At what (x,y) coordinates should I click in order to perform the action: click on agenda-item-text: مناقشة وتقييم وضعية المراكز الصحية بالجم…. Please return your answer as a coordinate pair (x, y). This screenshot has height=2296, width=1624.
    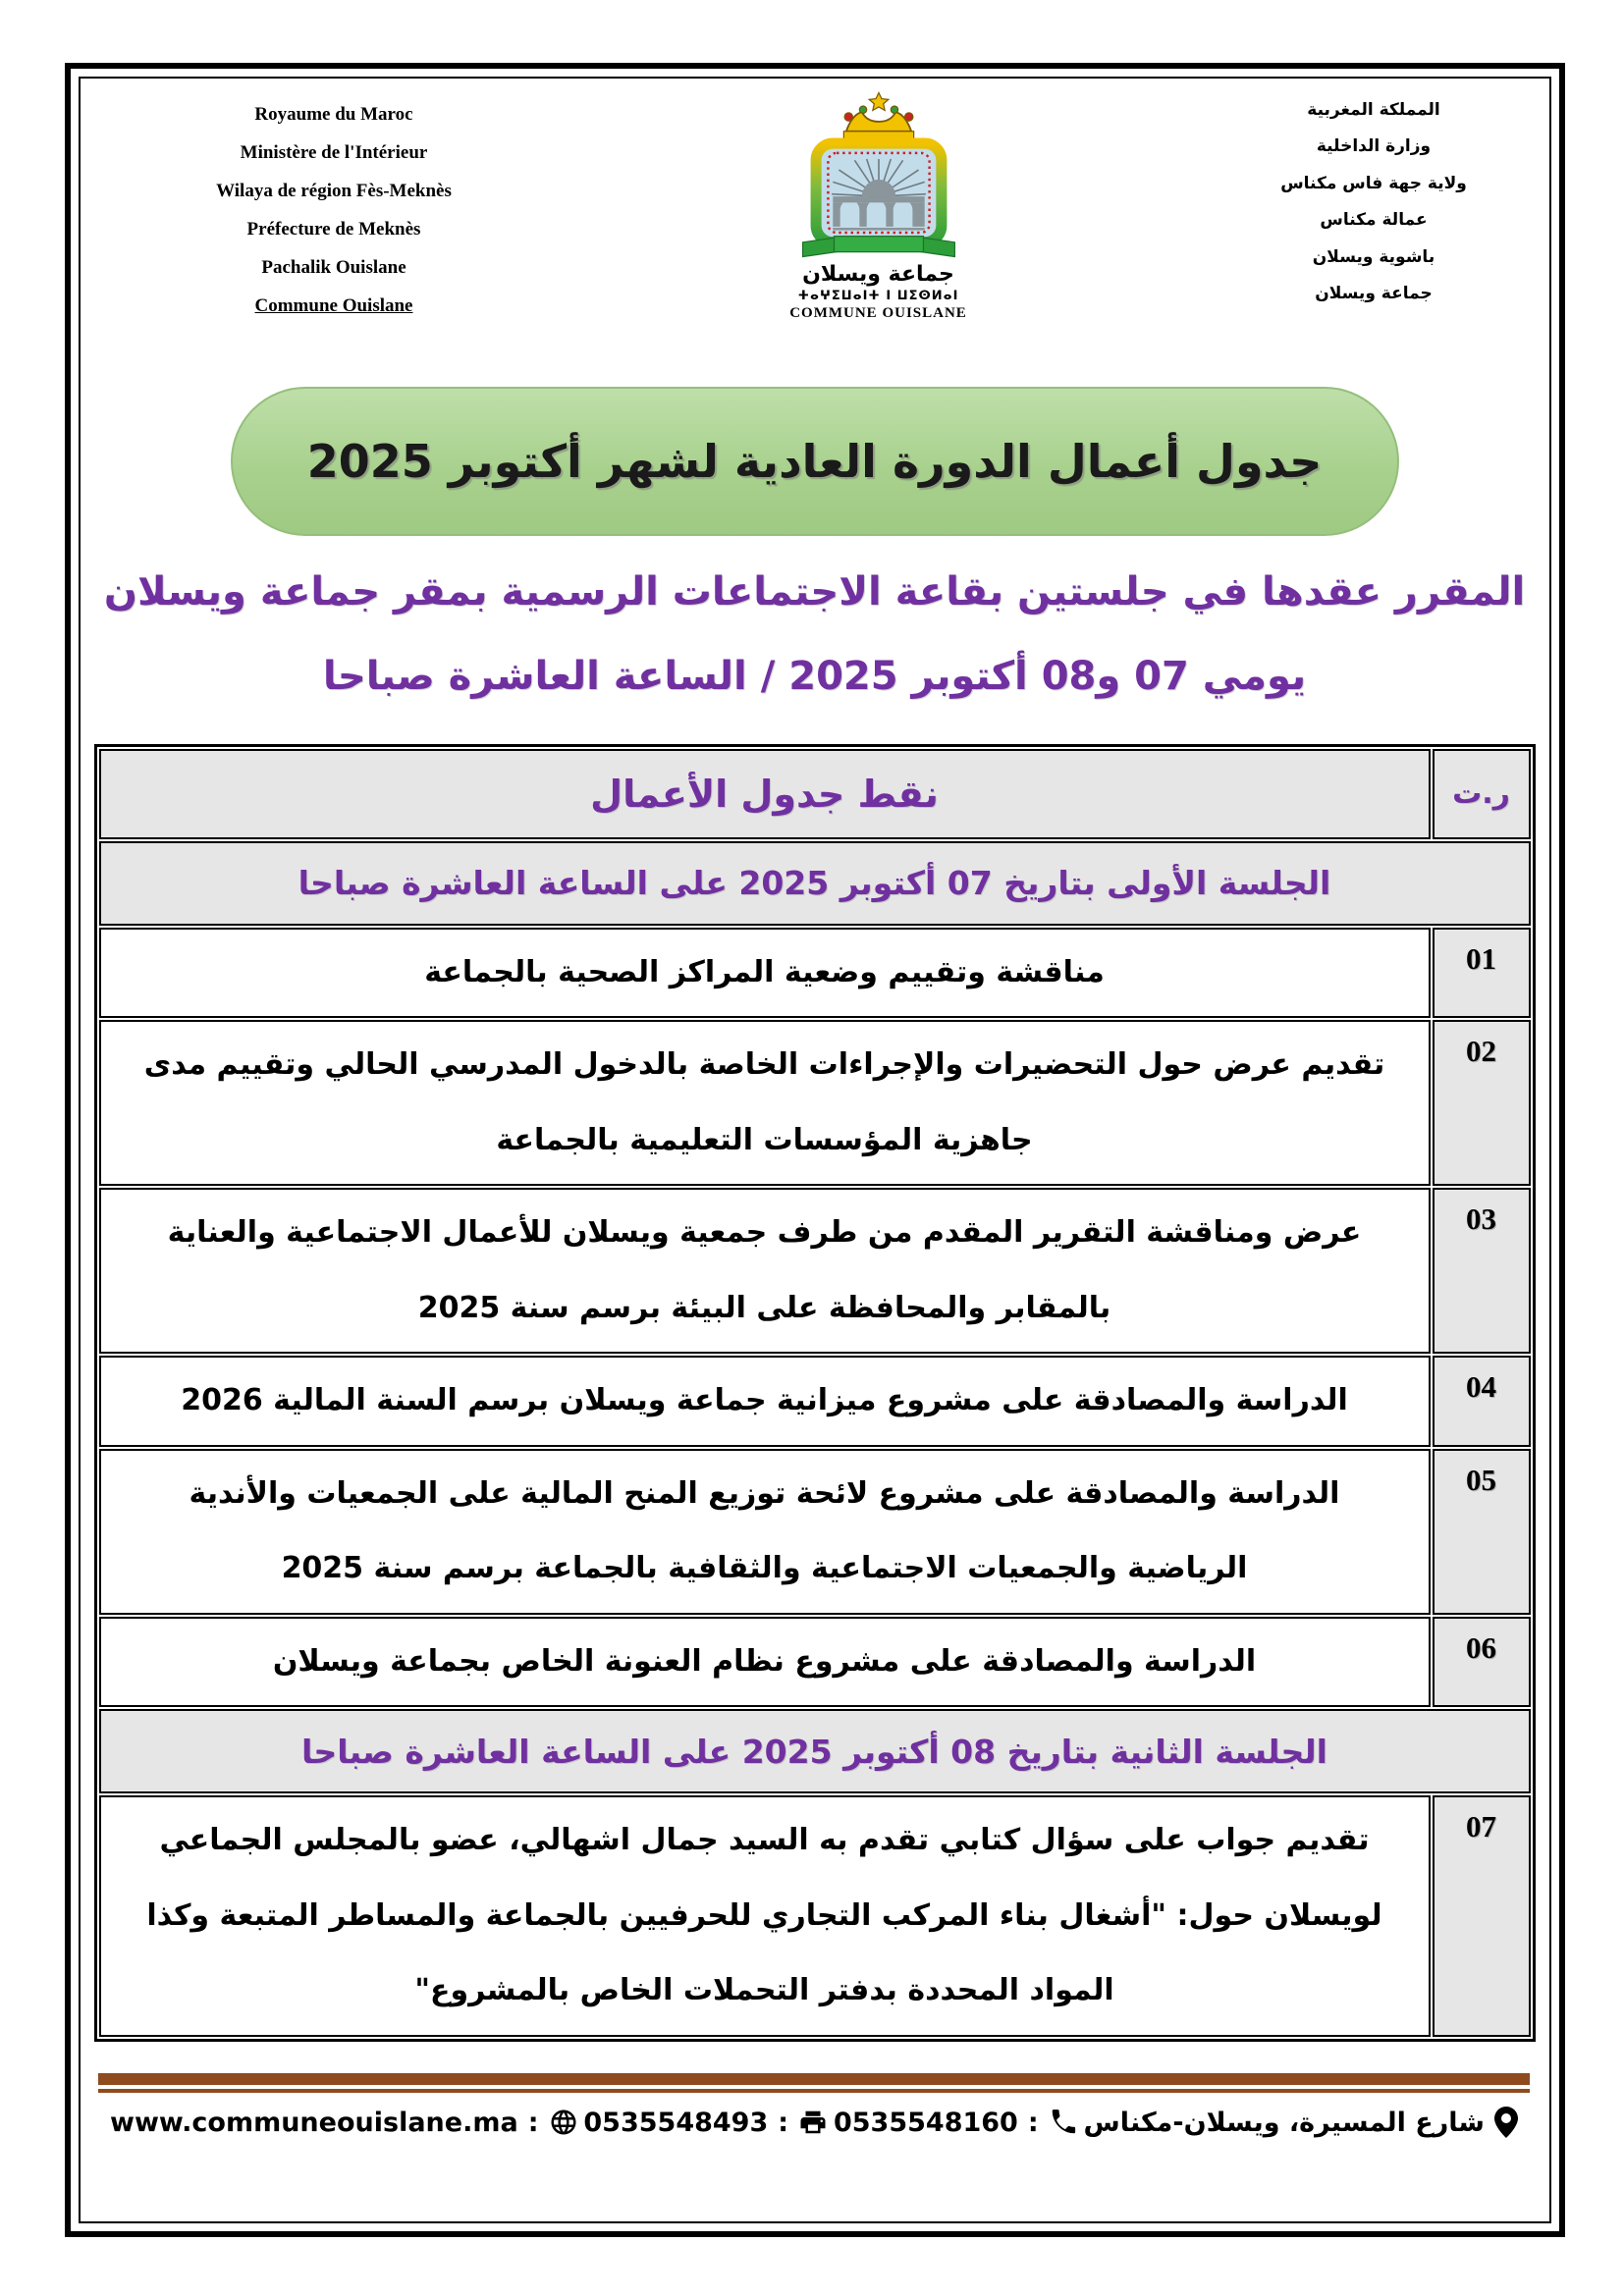
    Looking at the image, I should click on (764, 973).